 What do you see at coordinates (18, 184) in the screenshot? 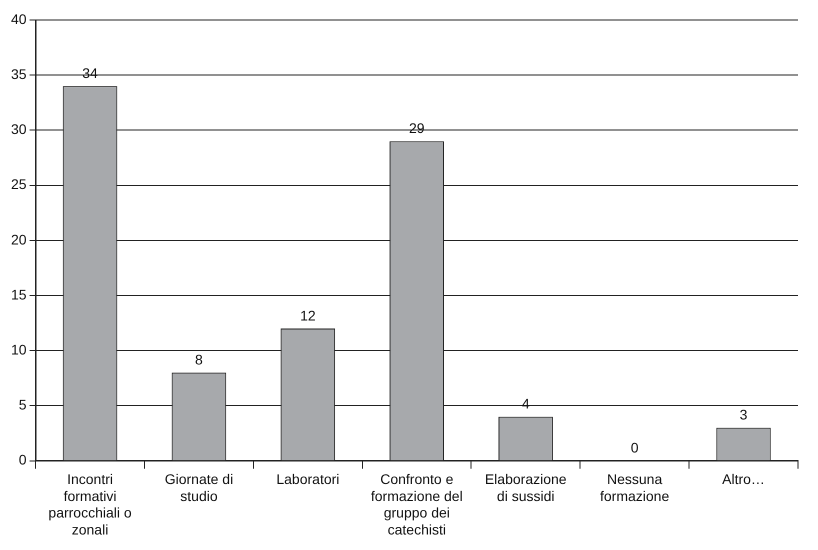
I see `y-tick-label: 25` at bounding box center [18, 184].